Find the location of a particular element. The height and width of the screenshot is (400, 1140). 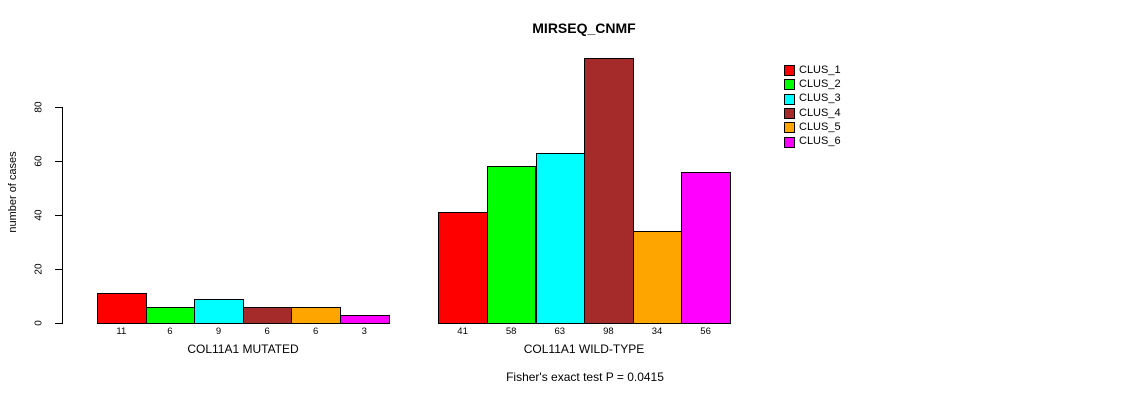

y-tick-label: 20 is located at coordinates (39, 269).